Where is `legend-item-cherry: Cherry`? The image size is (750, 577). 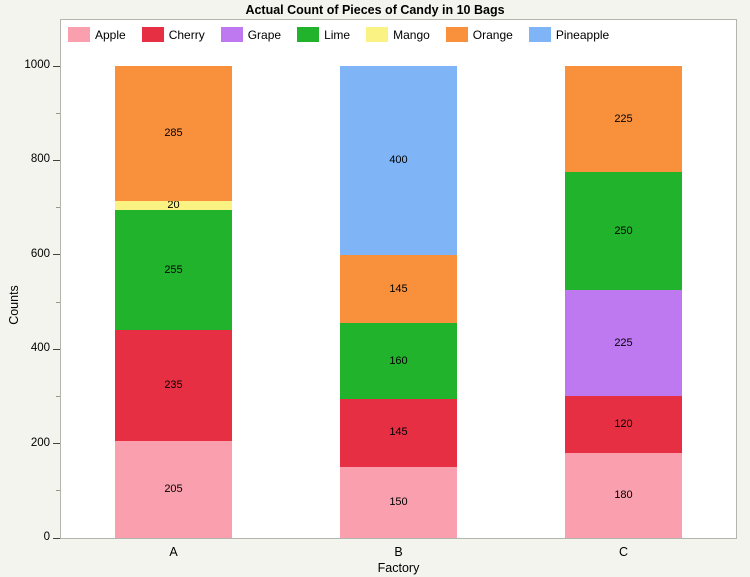
legend-item-cherry: Cherry is located at coordinates (173, 34).